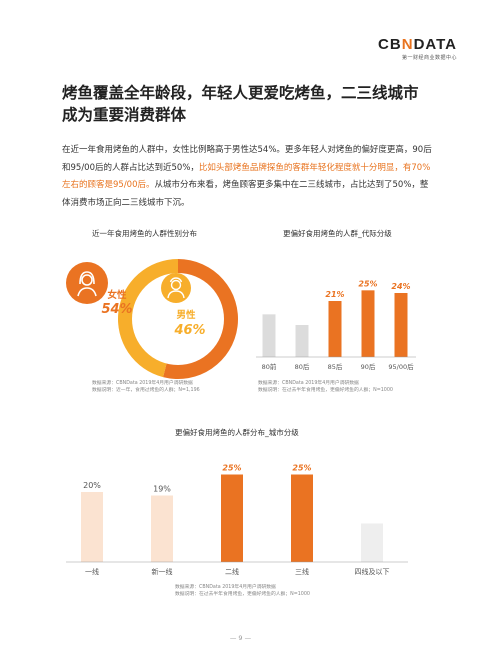  I want to click on gender-chart-title: 近一年食用烤鱼的人群性别分布, so click(144, 233).